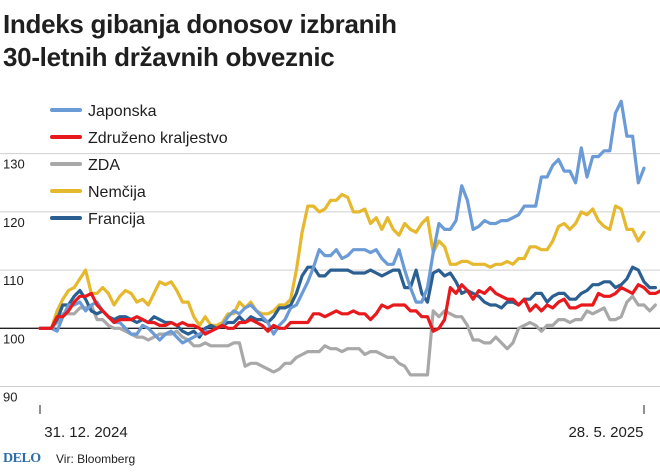  What do you see at coordinates (342, 423) in the screenshot?
I see `x-axis: 31. 12. 2024 28. 5. 2025` at bounding box center [342, 423].